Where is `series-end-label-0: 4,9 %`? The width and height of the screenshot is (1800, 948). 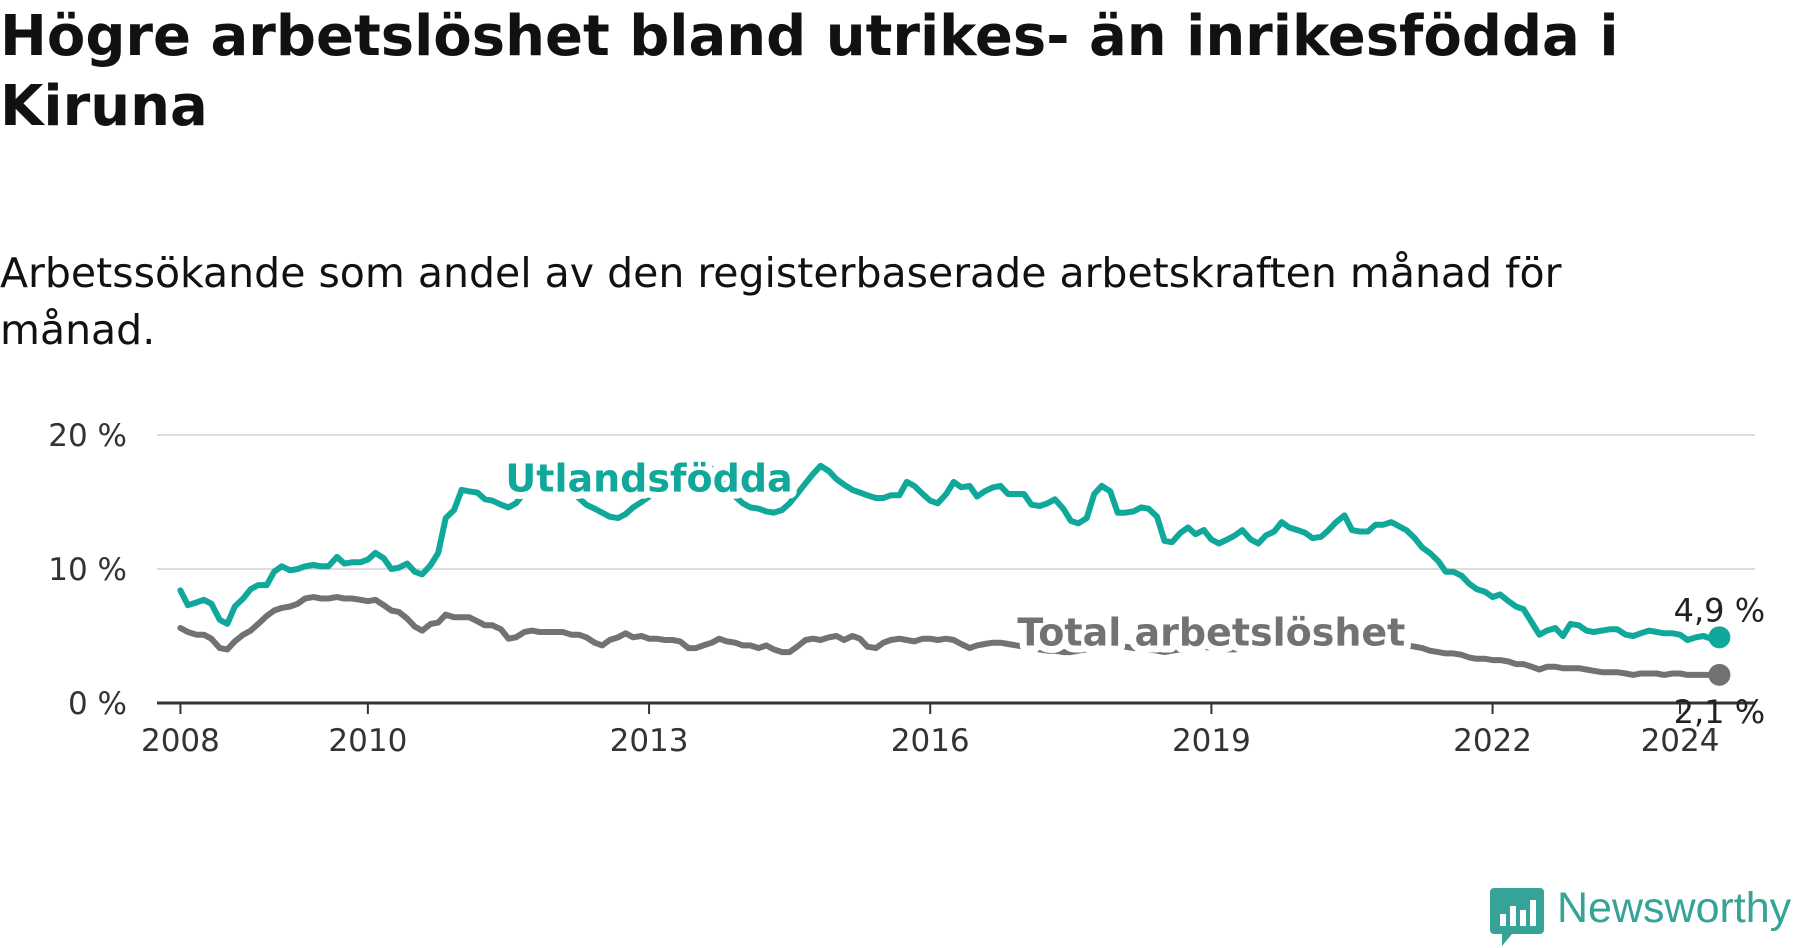 series-end-label-0: 4,9 % is located at coordinates (1719, 610).